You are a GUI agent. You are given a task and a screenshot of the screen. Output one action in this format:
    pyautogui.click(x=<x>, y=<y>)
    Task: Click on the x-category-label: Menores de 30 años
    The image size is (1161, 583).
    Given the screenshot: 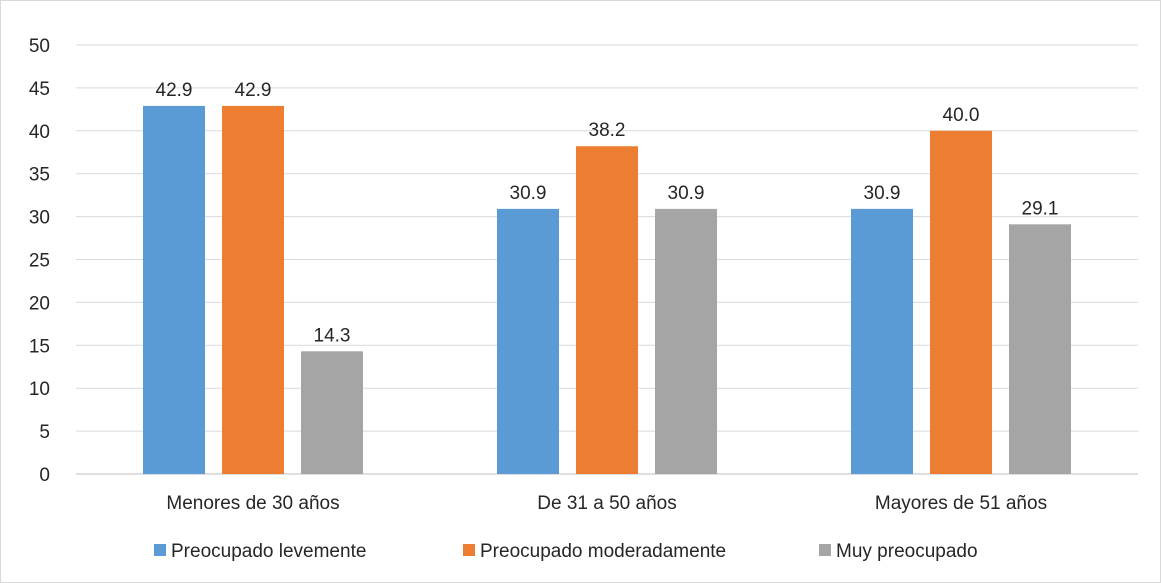 What is the action you would take?
    pyautogui.click(x=252, y=503)
    